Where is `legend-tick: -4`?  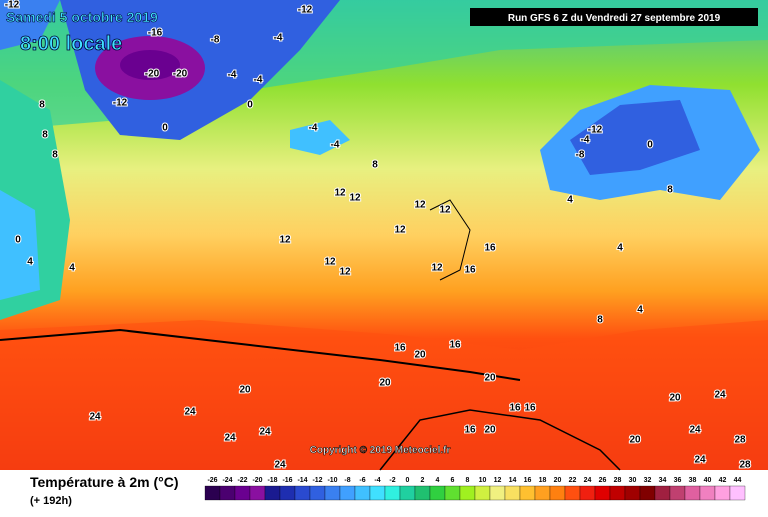
legend-tick: -4 is located at coordinates (377, 480).